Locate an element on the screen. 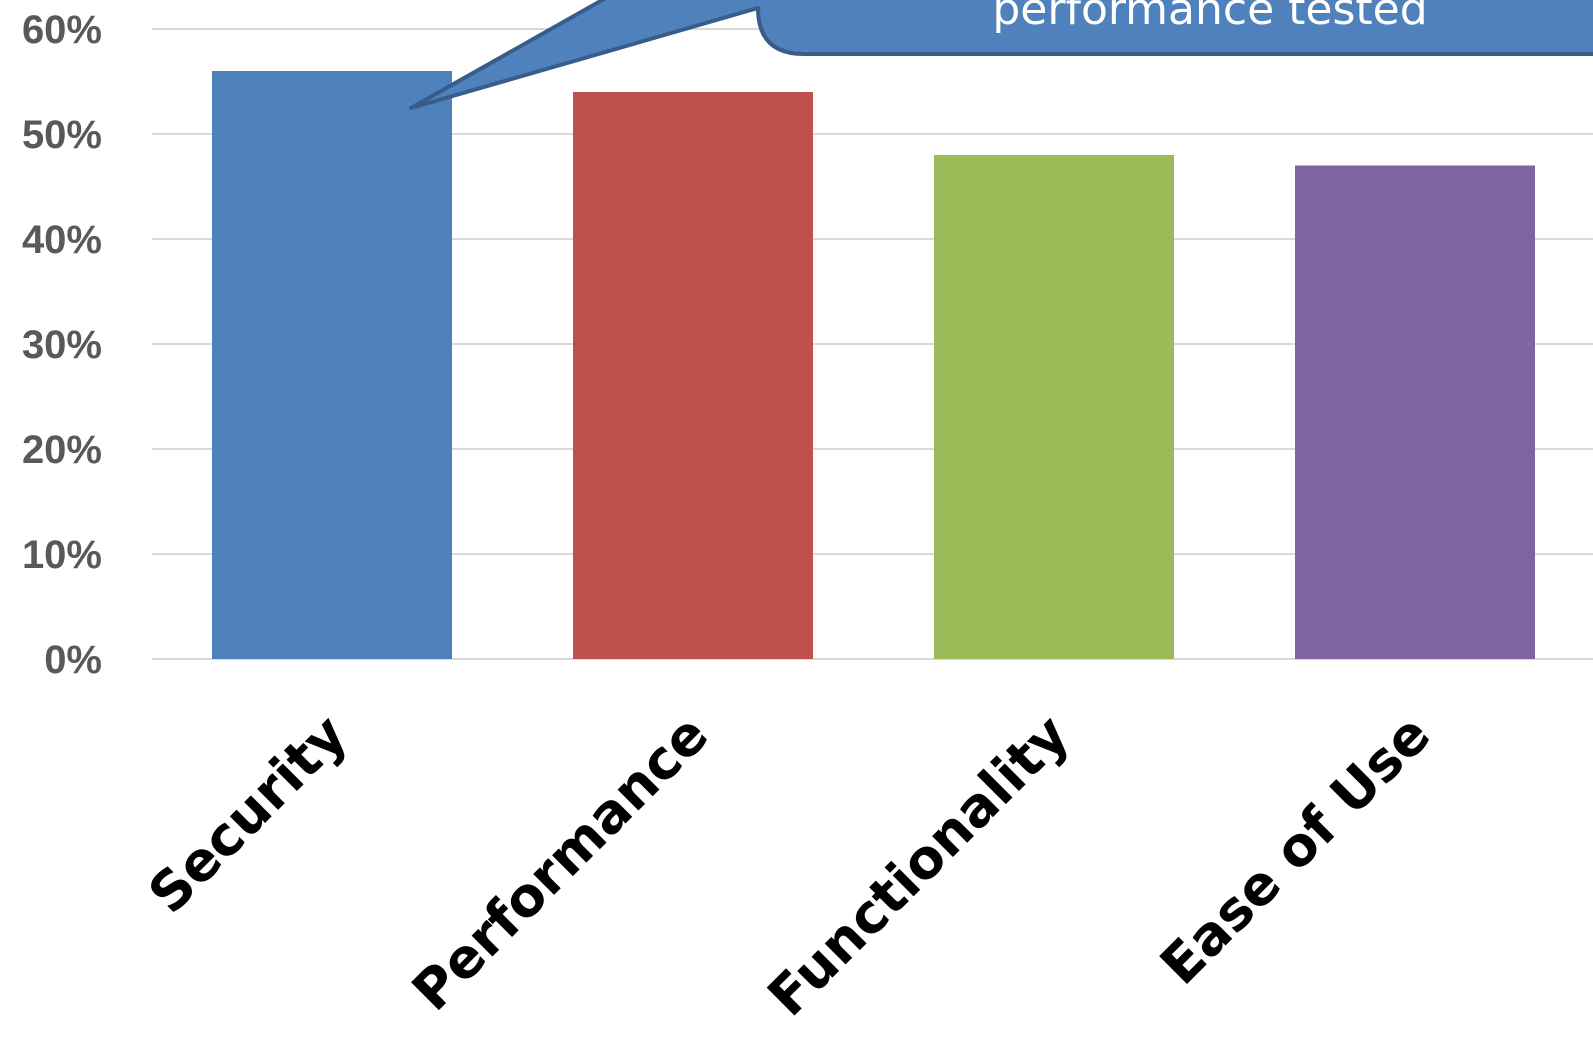  bar-performance is located at coordinates (693, 375).